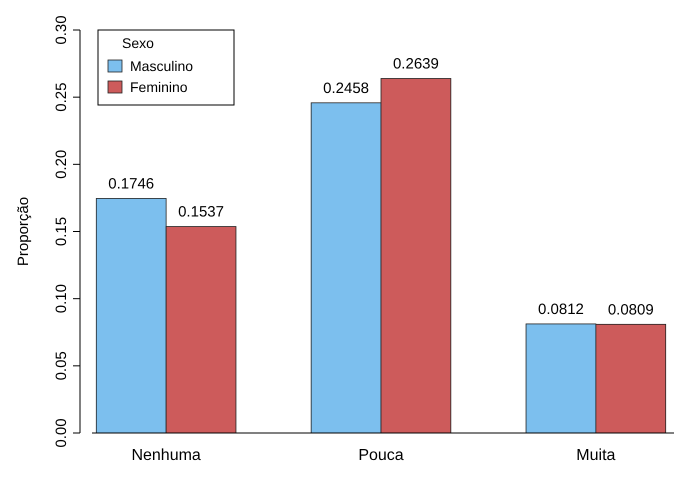  Describe the element at coordinates (61, 97) in the screenshot. I see `y-tick-label: 0.25` at that location.